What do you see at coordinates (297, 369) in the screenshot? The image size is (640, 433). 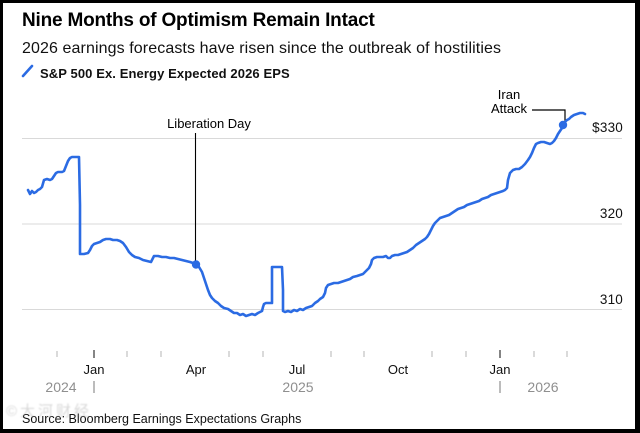 I see `x-axis-month-label: Jul` at bounding box center [297, 369].